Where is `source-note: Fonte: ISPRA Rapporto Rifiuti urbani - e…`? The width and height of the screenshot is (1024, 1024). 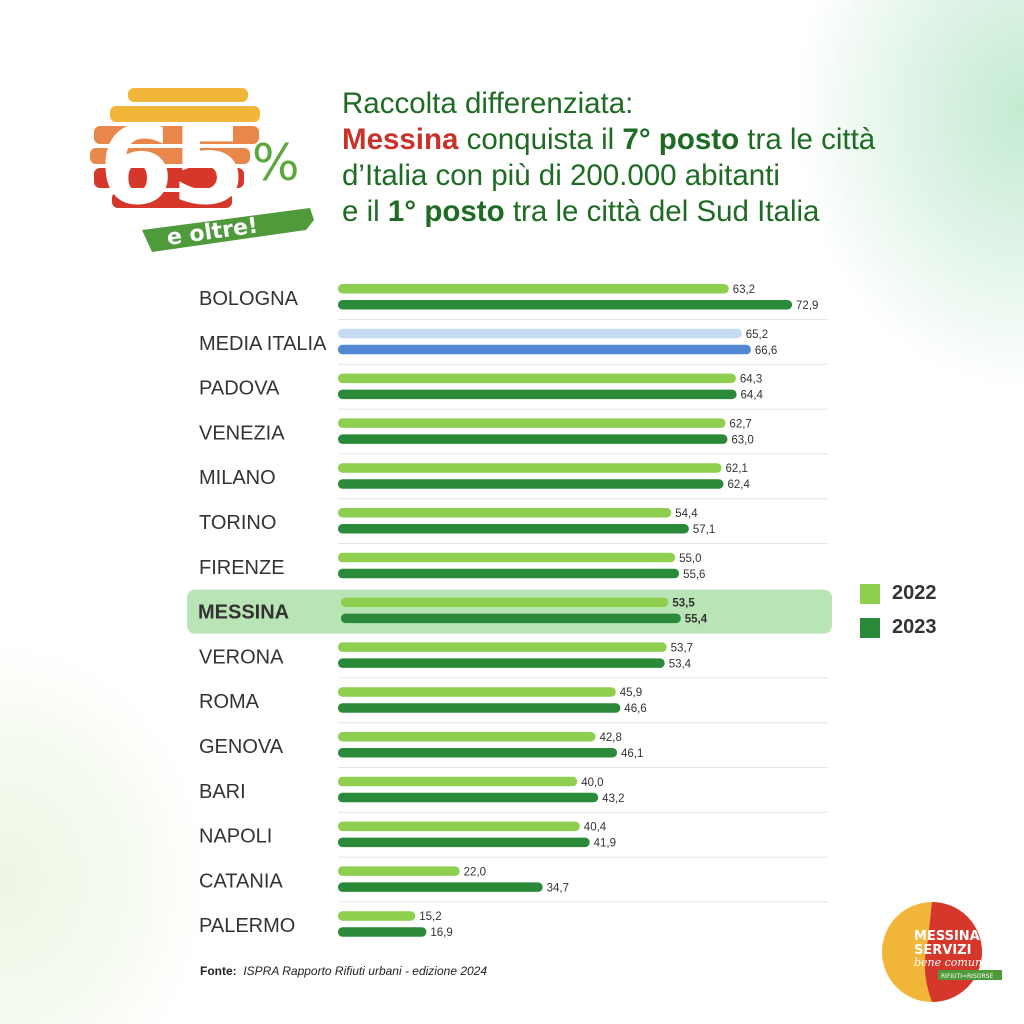 source-note: Fonte: ISPRA Rapporto Rifiuti urbani - e… is located at coordinates (344, 971).